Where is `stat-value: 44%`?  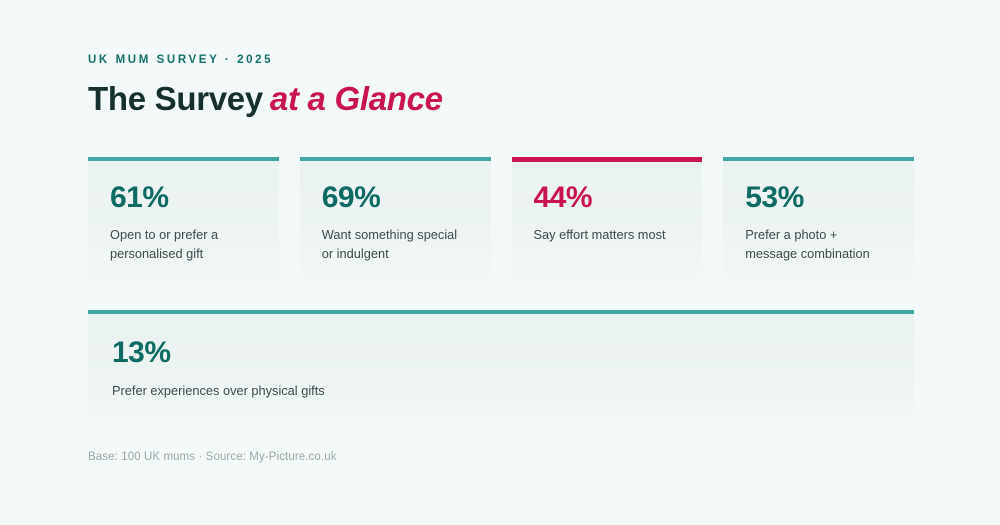 stat-value: 44% is located at coordinates (563, 197).